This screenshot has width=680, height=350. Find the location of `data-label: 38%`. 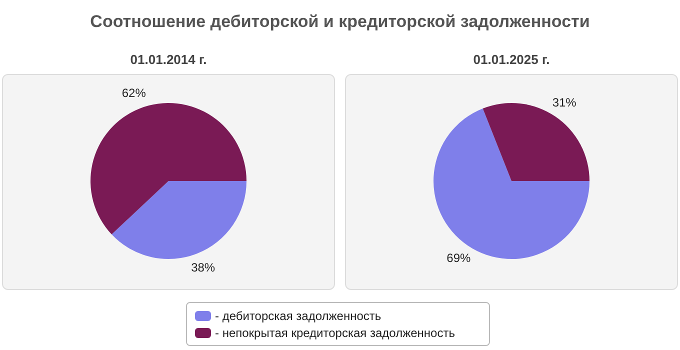

data-label: 38% is located at coordinates (203, 267).